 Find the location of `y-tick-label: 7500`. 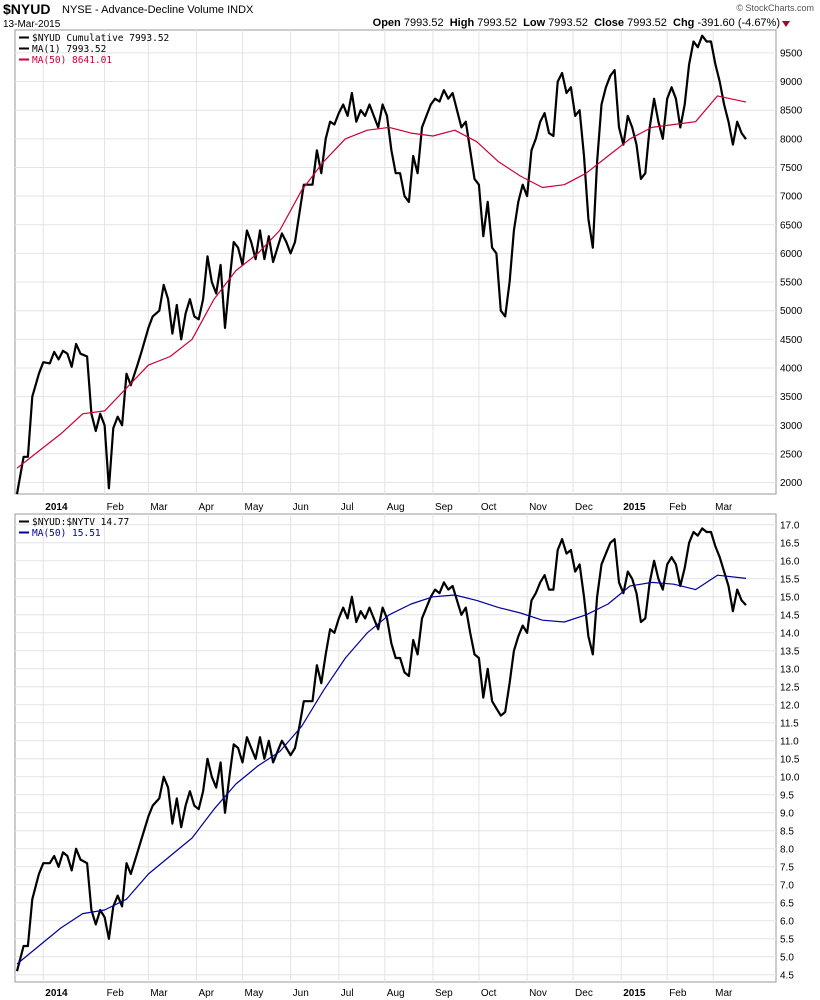

y-tick-label: 7500 is located at coordinates (791, 168).